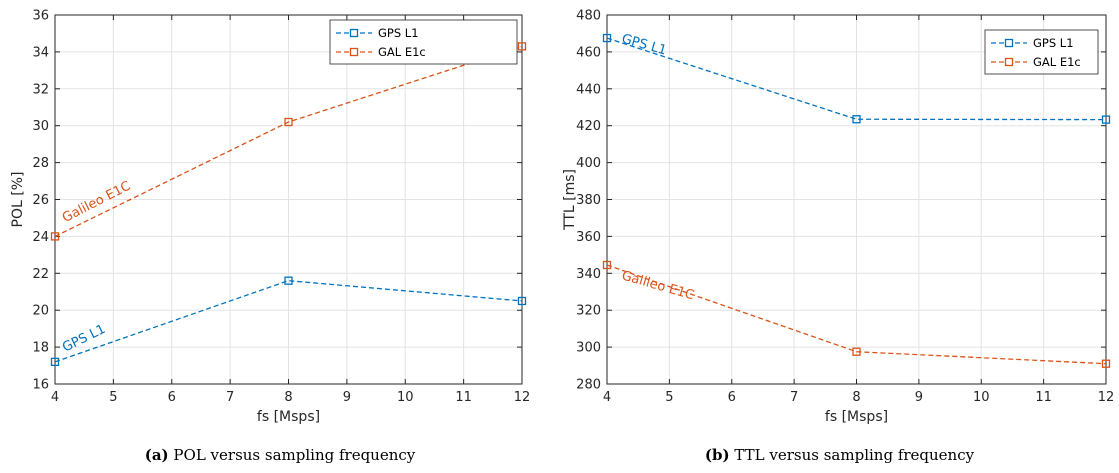 Image resolution: width=1119 pixels, height=473 pixels. I want to click on caption-a: (a) POL versus sampling frequency, so click(280, 455).